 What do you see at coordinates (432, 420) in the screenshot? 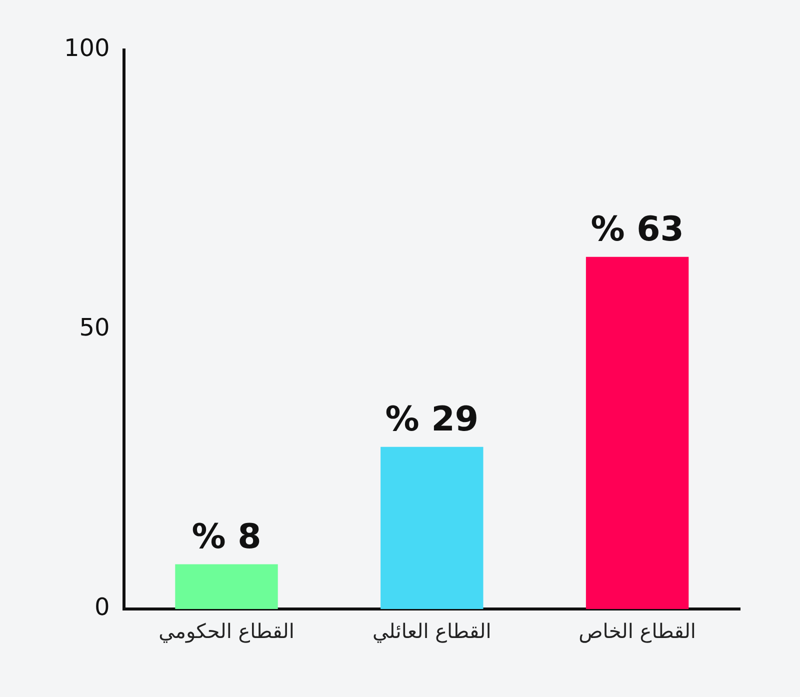
I see `data-label: % 29` at bounding box center [432, 420].